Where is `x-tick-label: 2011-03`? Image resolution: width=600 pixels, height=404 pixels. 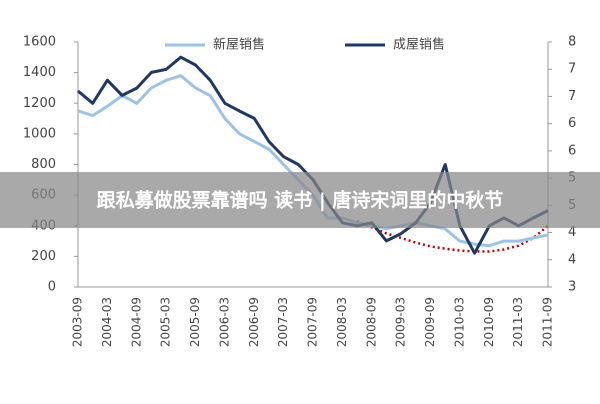 x-tick-label: 2011-03 is located at coordinates (518, 322).